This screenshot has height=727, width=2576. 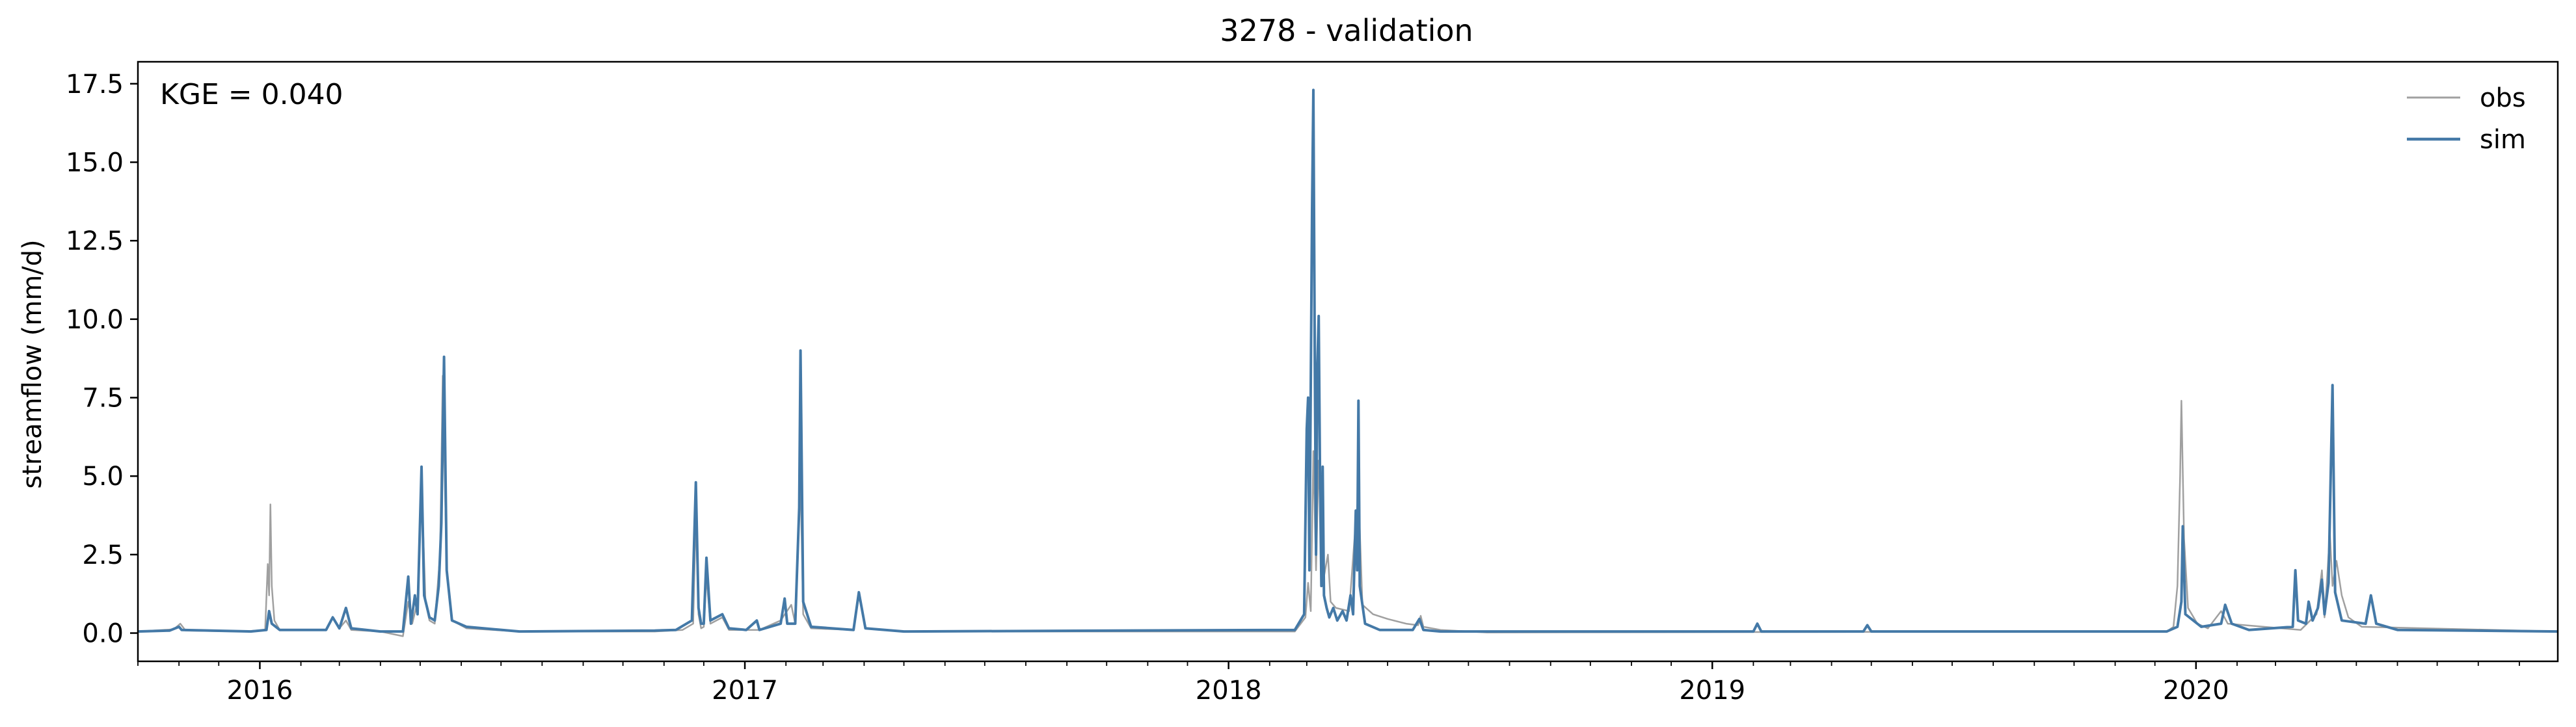 What do you see at coordinates (1328, 683) in the screenshot?
I see `x-axis-ticks: 2016 2017 2018 2019 2020` at bounding box center [1328, 683].